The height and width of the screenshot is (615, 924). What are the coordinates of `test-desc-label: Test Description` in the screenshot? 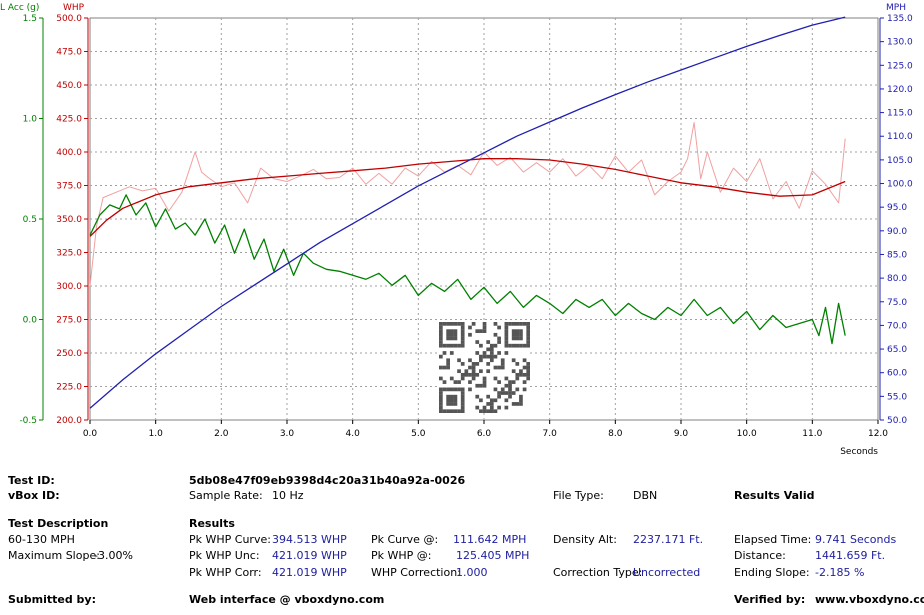 It's located at (58, 523).